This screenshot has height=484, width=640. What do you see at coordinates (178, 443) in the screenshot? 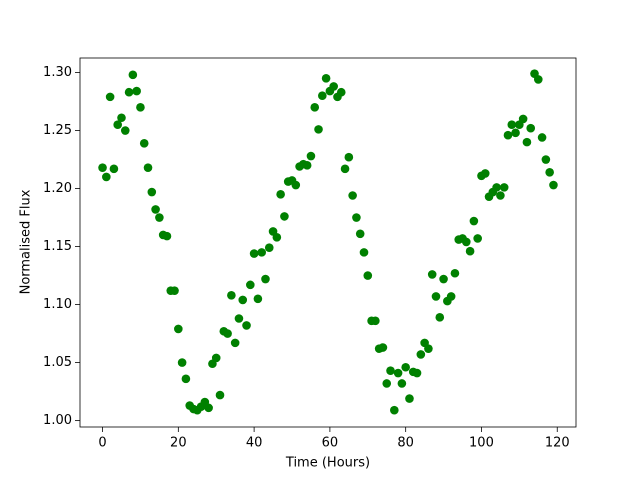
I see `x-tick-label: 20` at bounding box center [178, 443].